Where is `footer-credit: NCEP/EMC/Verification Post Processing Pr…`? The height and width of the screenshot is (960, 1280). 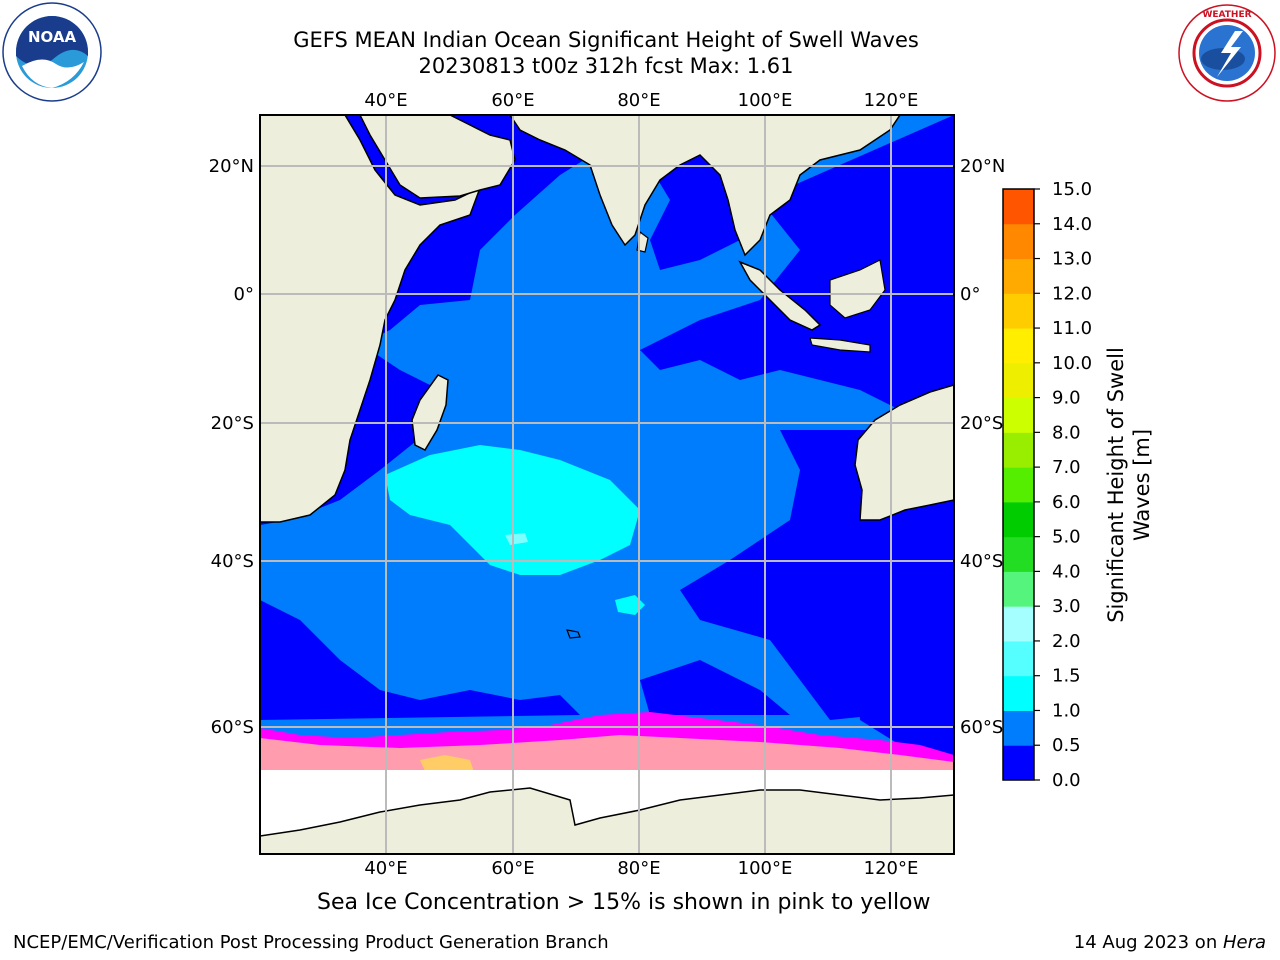 footer-credit: NCEP/EMC/Verification Post Processing Pr… is located at coordinates (311, 942).